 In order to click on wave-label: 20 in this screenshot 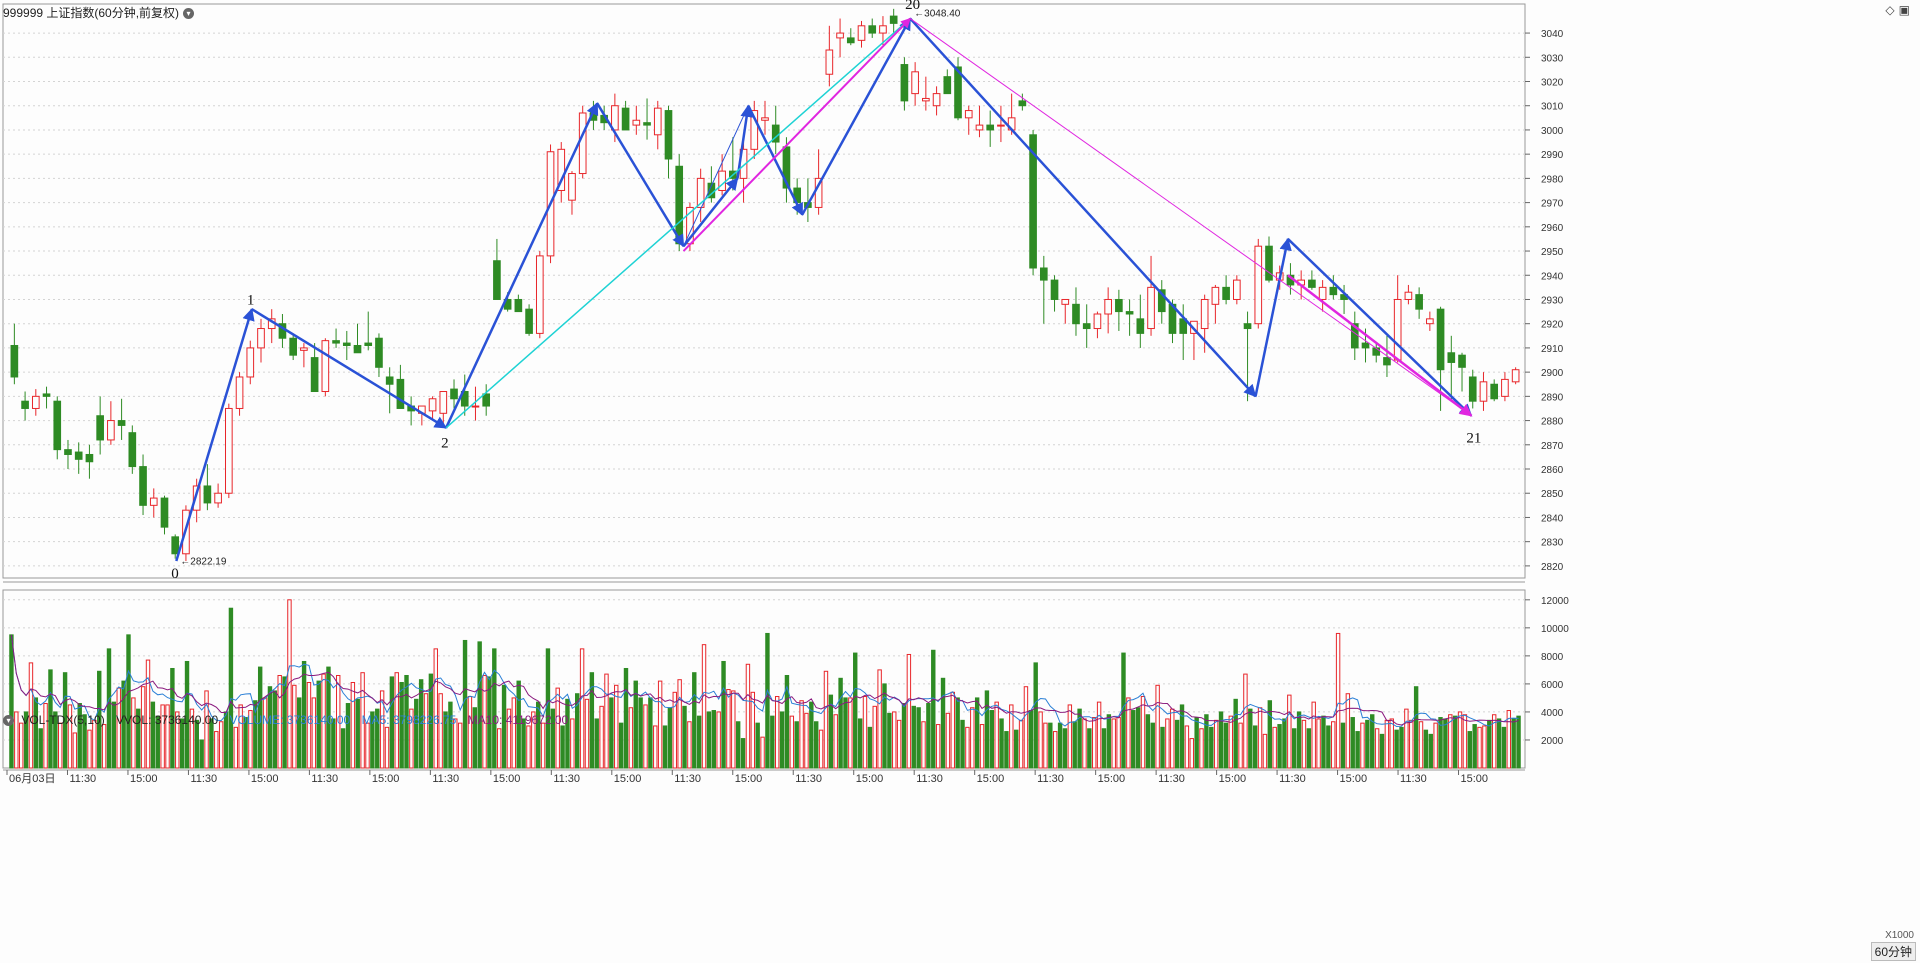, I will do `click(912, 6)`.